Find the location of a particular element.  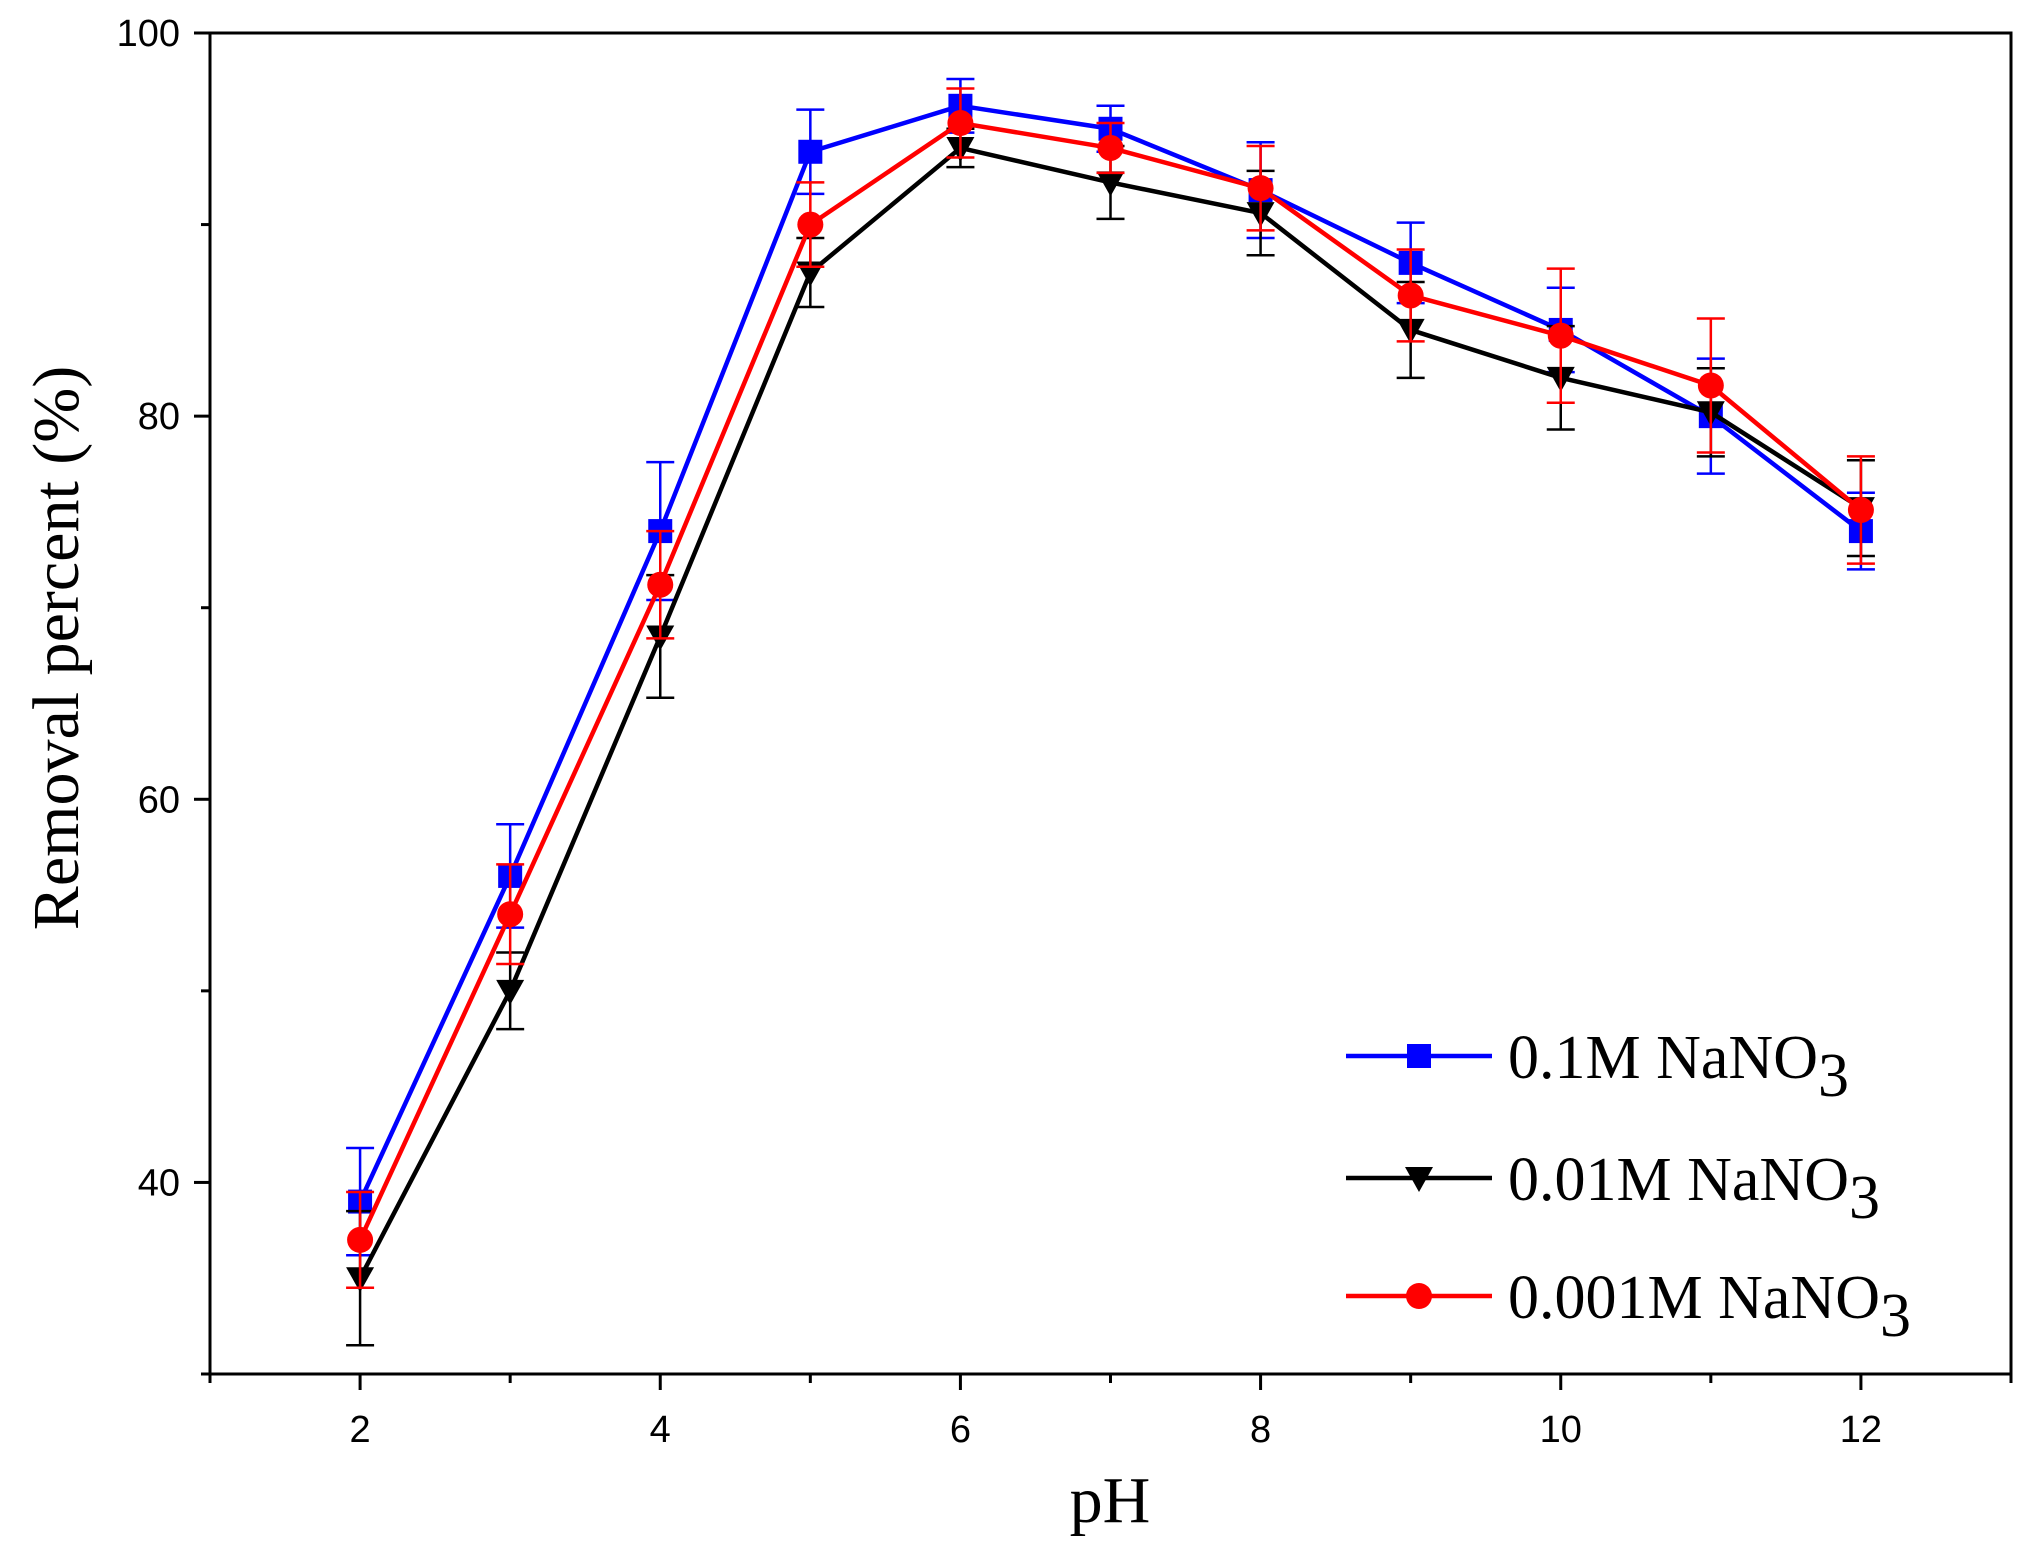

legend-label: 0.001M NaNO3 is located at coordinates (1709, 1307).